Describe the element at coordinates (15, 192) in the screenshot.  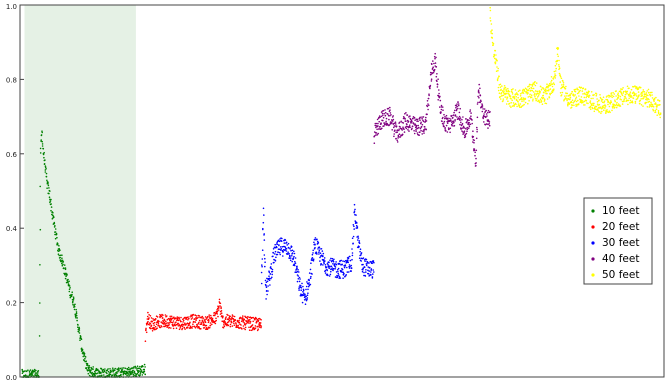
I see `y-axis: 0.00.20.40.60.81.0` at that location.